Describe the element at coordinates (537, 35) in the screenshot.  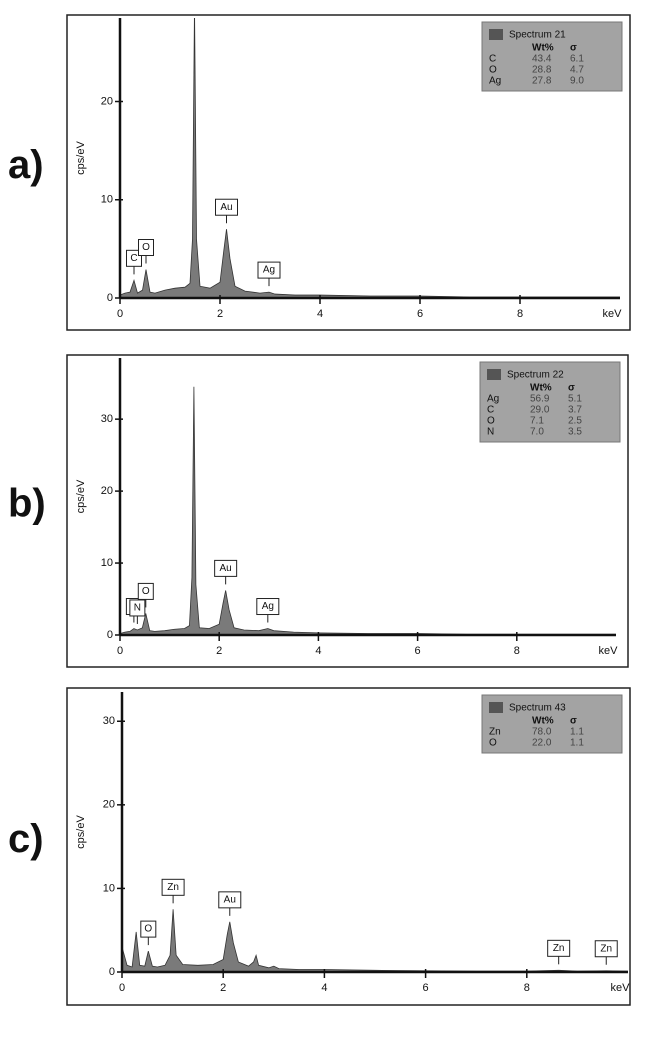
I see `legend-name: Spectrum 21` at that location.